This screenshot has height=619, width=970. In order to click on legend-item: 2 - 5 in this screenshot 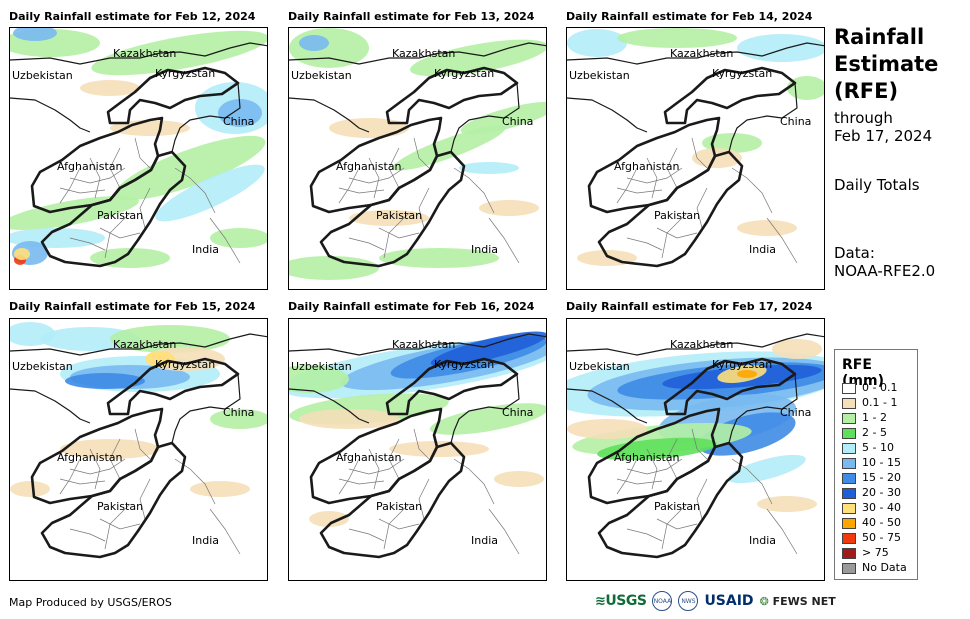, I will do `click(864, 433)`.